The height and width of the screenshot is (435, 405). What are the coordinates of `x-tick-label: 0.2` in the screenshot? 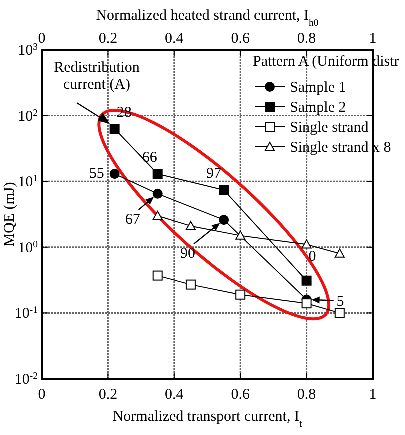 It's located at (108, 39).